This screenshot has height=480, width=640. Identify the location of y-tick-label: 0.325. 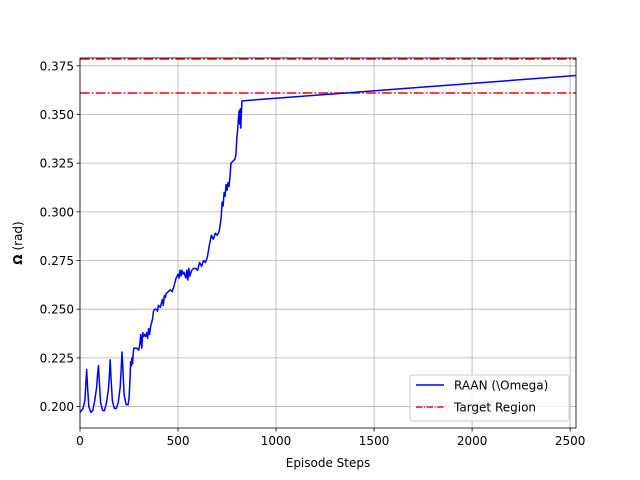
(57, 164).